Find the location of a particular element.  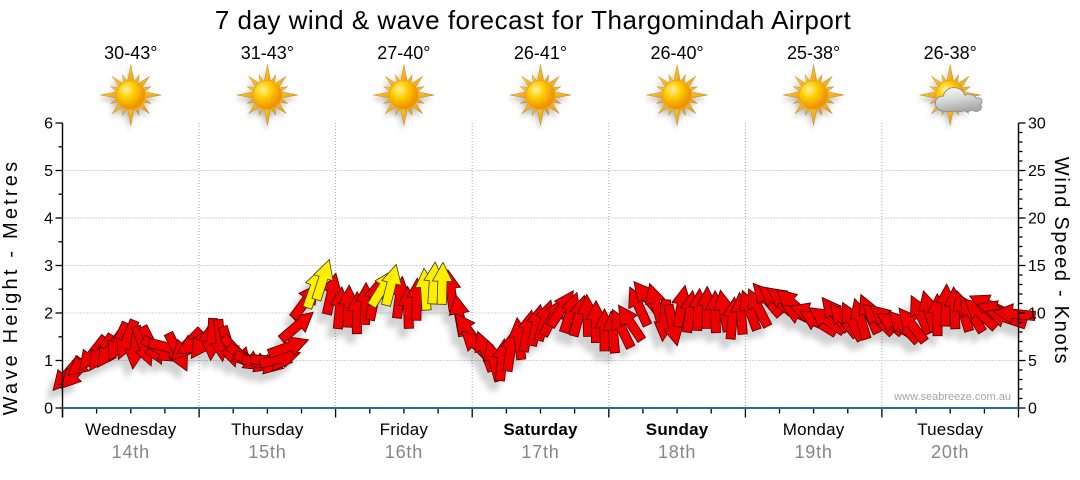

svg-text: 3 is located at coordinates (48, 266).